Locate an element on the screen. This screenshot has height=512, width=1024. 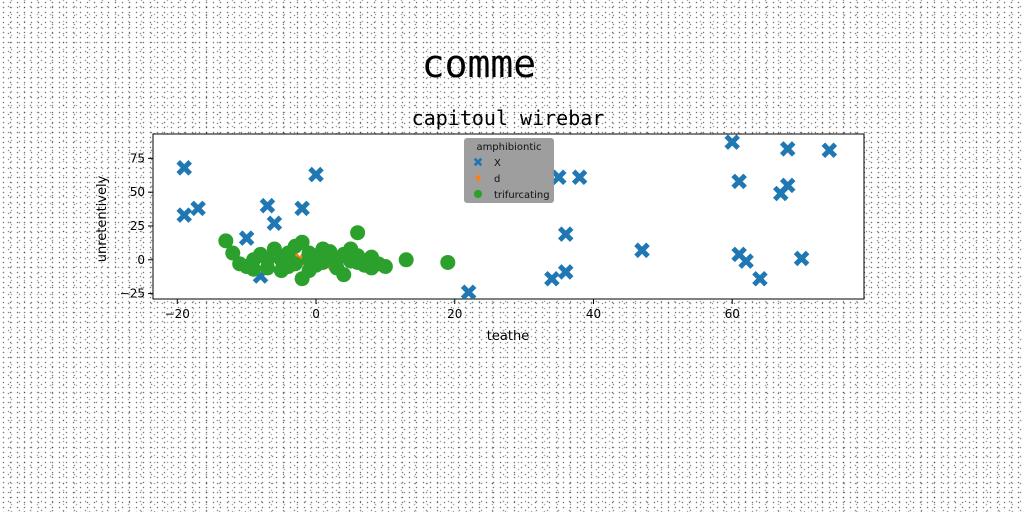
x-tick-label: 60 is located at coordinates (732, 314).